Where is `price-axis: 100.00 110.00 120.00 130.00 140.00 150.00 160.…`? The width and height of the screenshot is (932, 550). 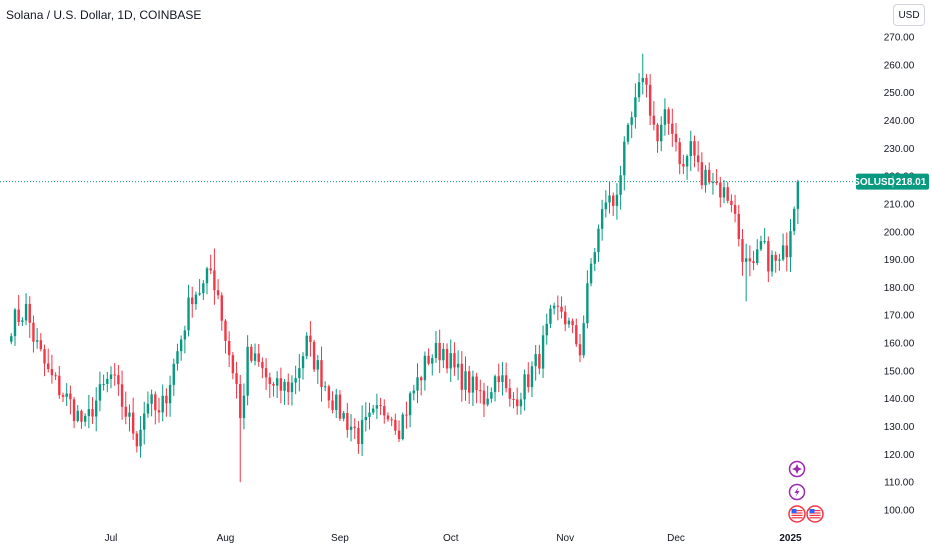
price-axis: 100.00 110.00 120.00 130.00 140.00 150.00 160.… is located at coordinates (899, 275).